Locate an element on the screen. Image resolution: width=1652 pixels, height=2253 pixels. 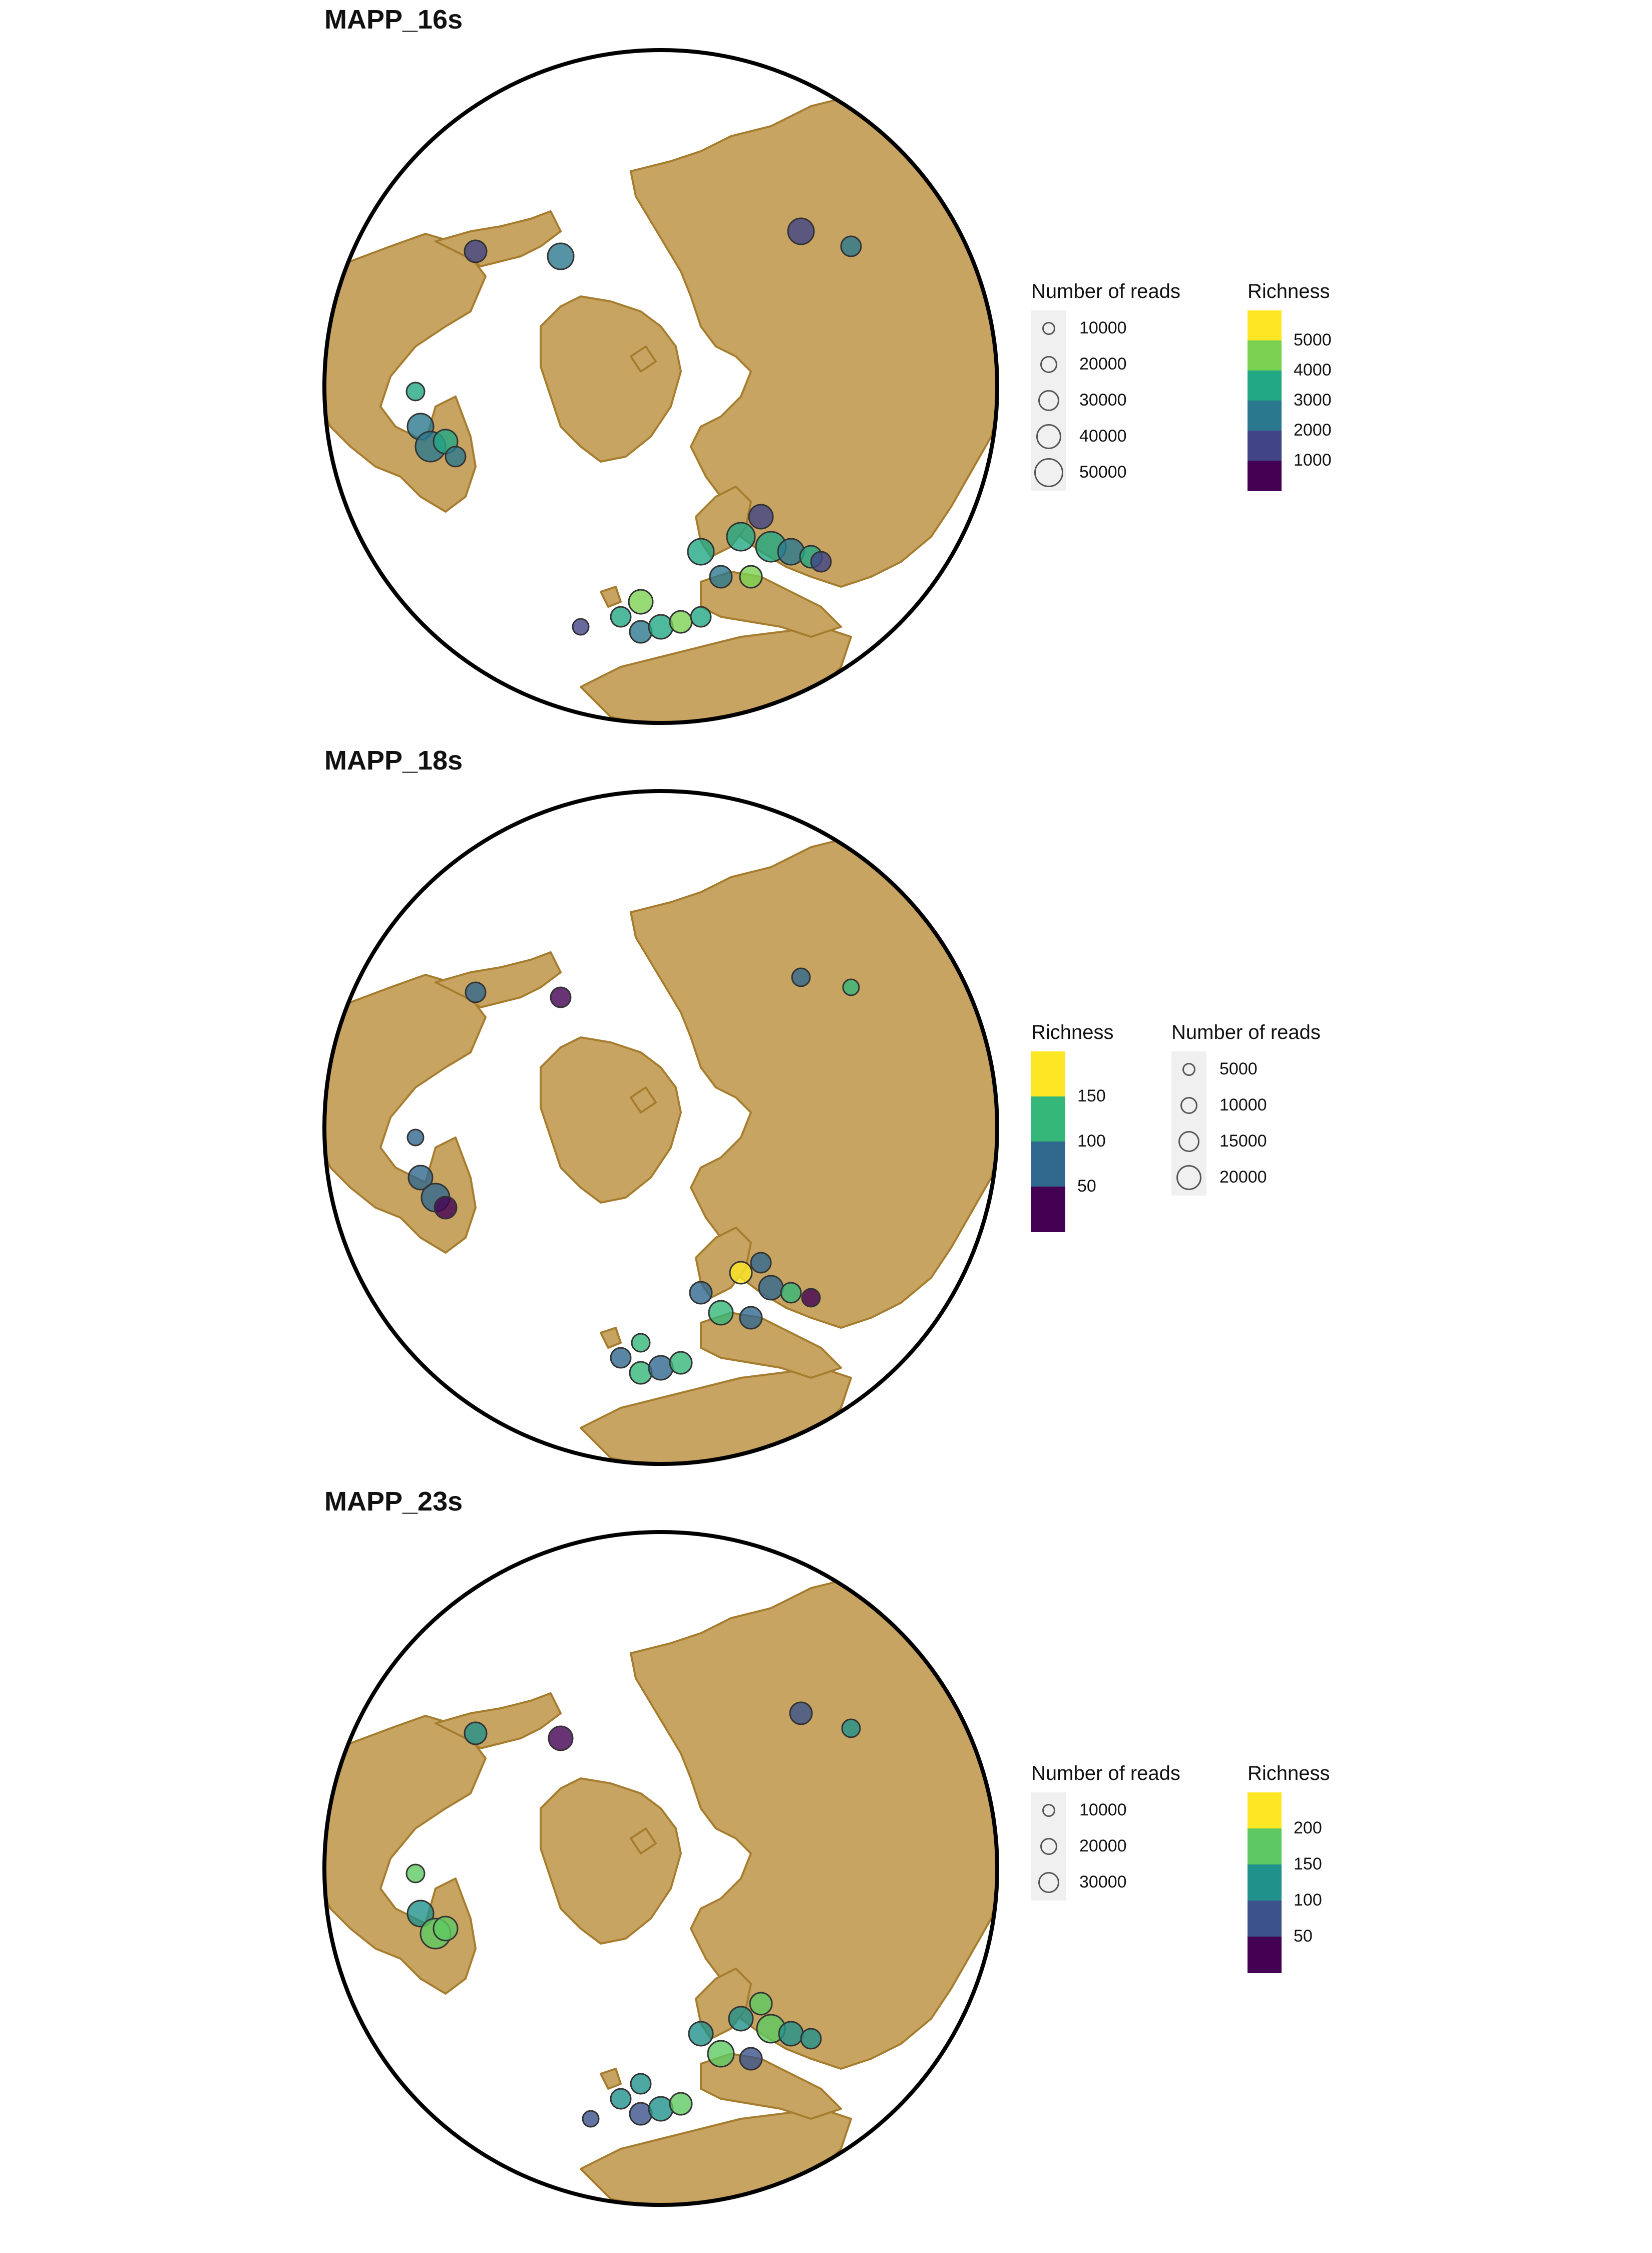
size-key-label: 40000 is located at coordinates (1103, 437).